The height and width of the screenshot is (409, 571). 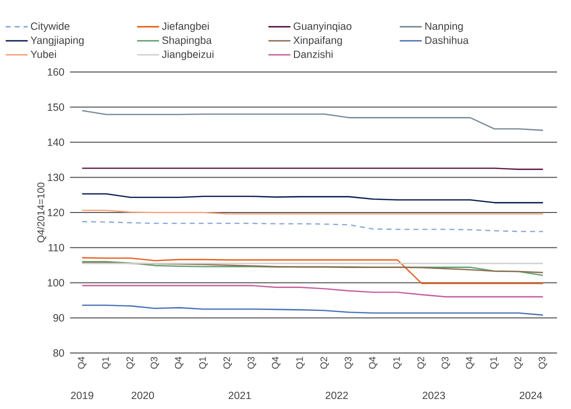 I want to click on y-tick-label: 130, so click(x=56, y=178).